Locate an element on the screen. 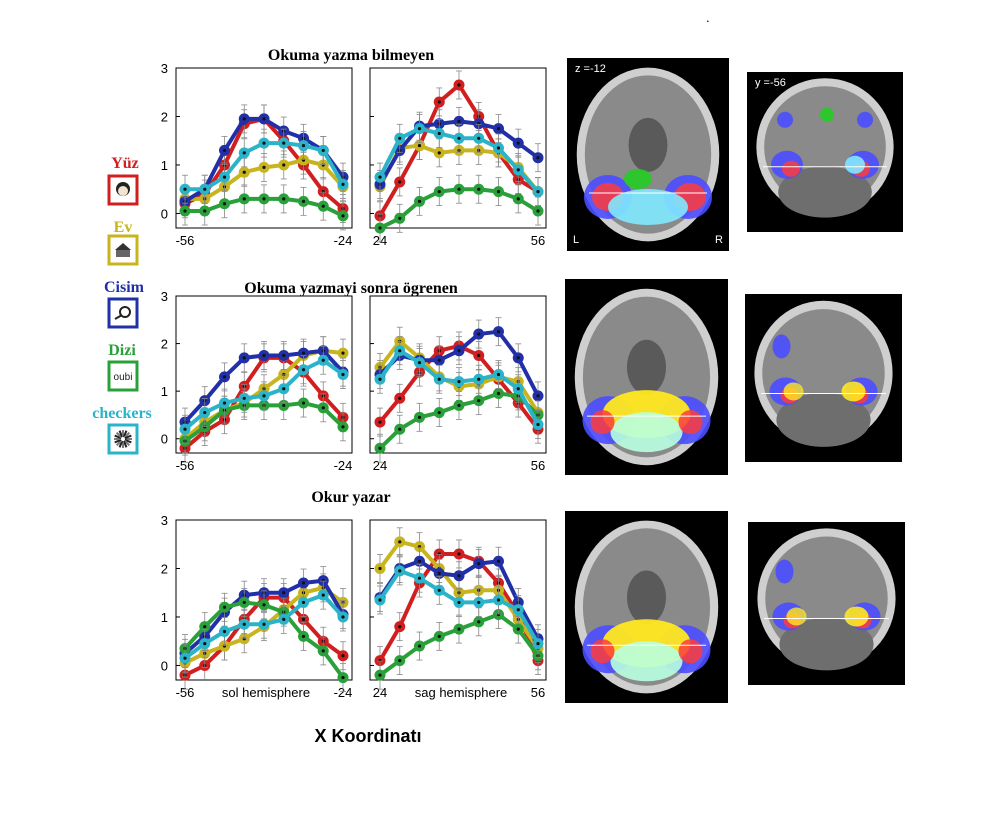 This screenshot has height=831, width=1000. slice-label-axial: z =-12 is located at coordinates (590, 69).